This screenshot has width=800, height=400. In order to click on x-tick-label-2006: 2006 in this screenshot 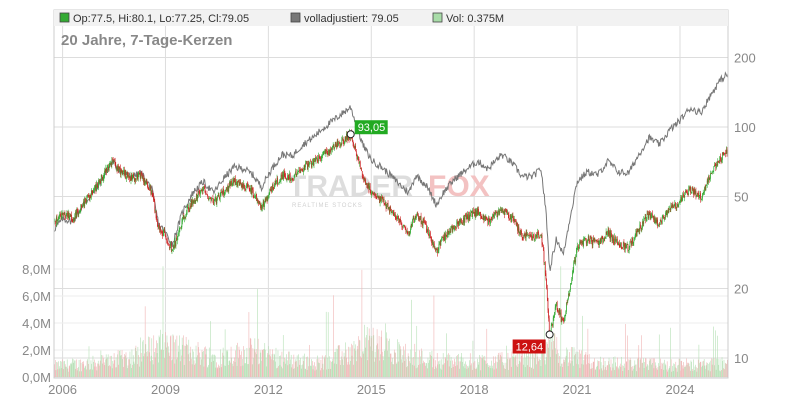, I will do `click(62, 389)`.